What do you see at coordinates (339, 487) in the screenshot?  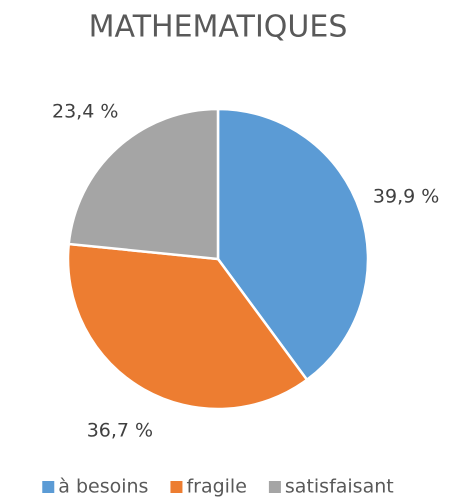 I see `legend-label: satisfaisant` at bounding box center [339, 487].